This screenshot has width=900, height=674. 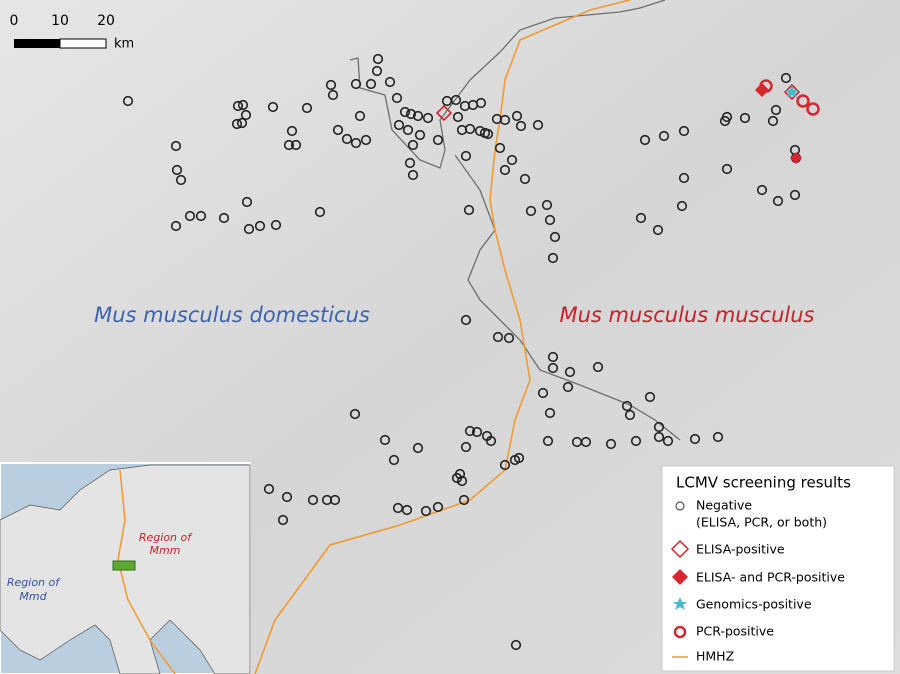 What do you see at coordinates (124, 44) in the screenshot?
I see `scale-unit: km` at bounding box center [124, 44].